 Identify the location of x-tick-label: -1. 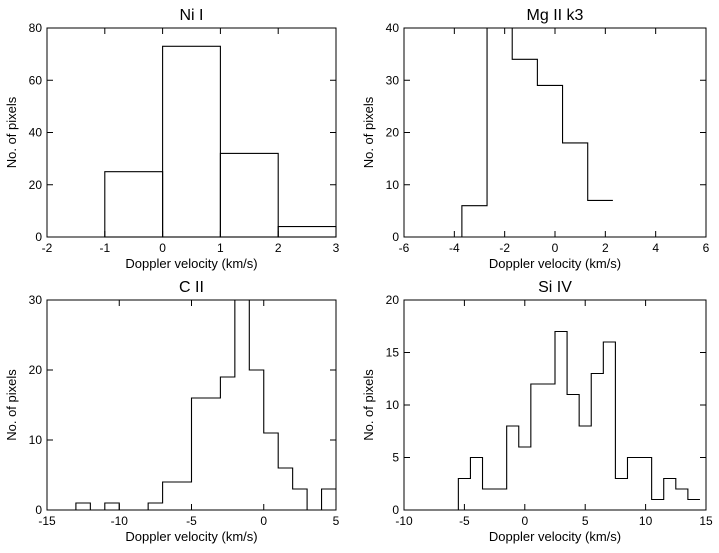
(104, 248).